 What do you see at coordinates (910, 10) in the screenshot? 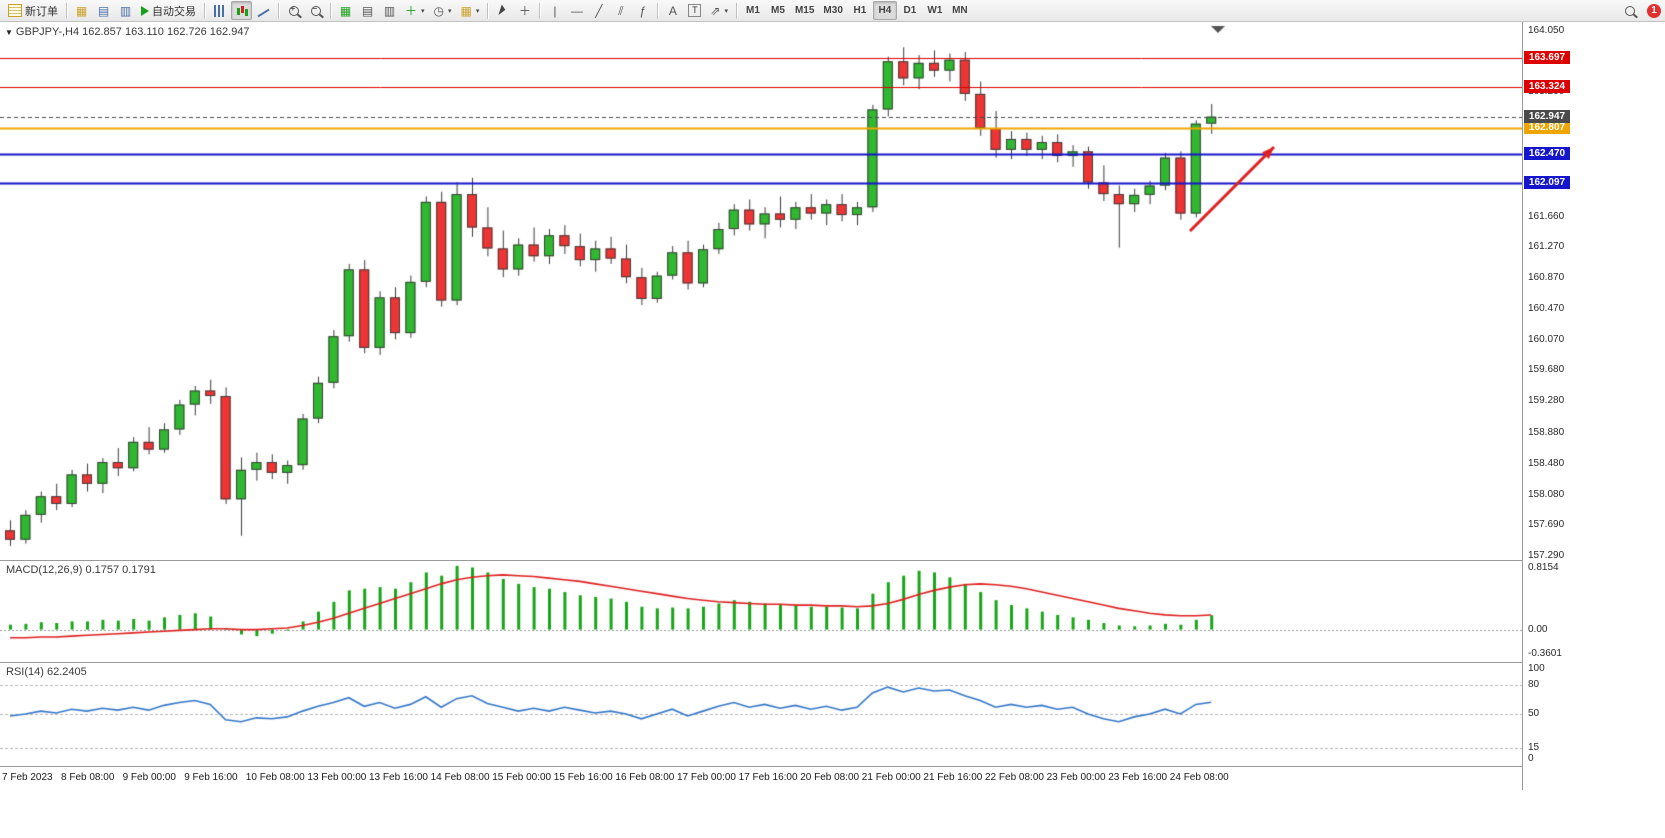
I see `timeframe-d1-button: D1` at bounding box center [910, 10].